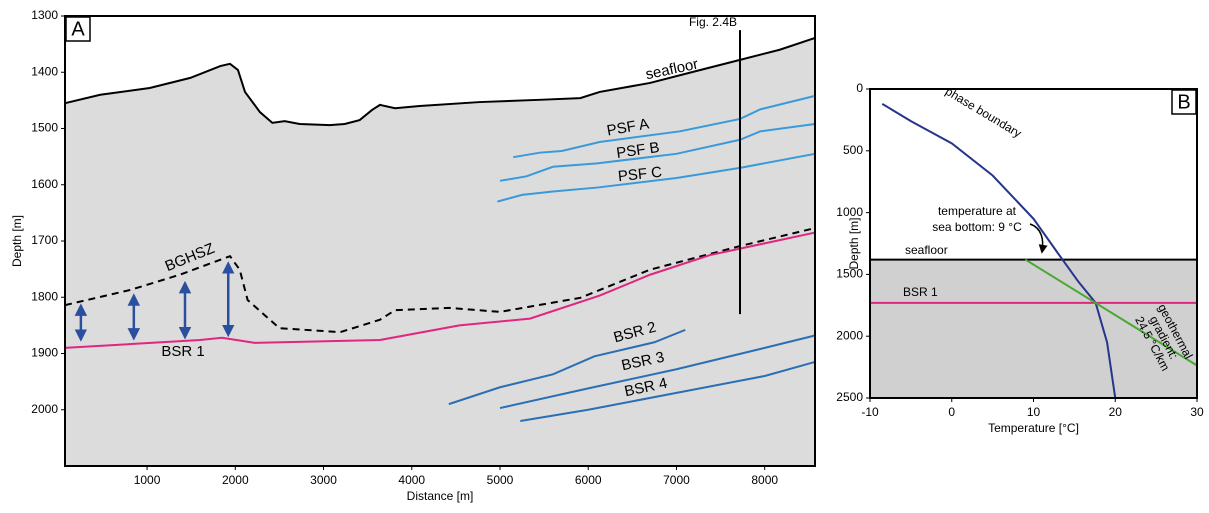 The height and width of the screenshot is (513, 1209). What do you see at coordinates (637, 150) in the screenshot?
I see `series-label: PSF B` at bounding box center [637, 150].